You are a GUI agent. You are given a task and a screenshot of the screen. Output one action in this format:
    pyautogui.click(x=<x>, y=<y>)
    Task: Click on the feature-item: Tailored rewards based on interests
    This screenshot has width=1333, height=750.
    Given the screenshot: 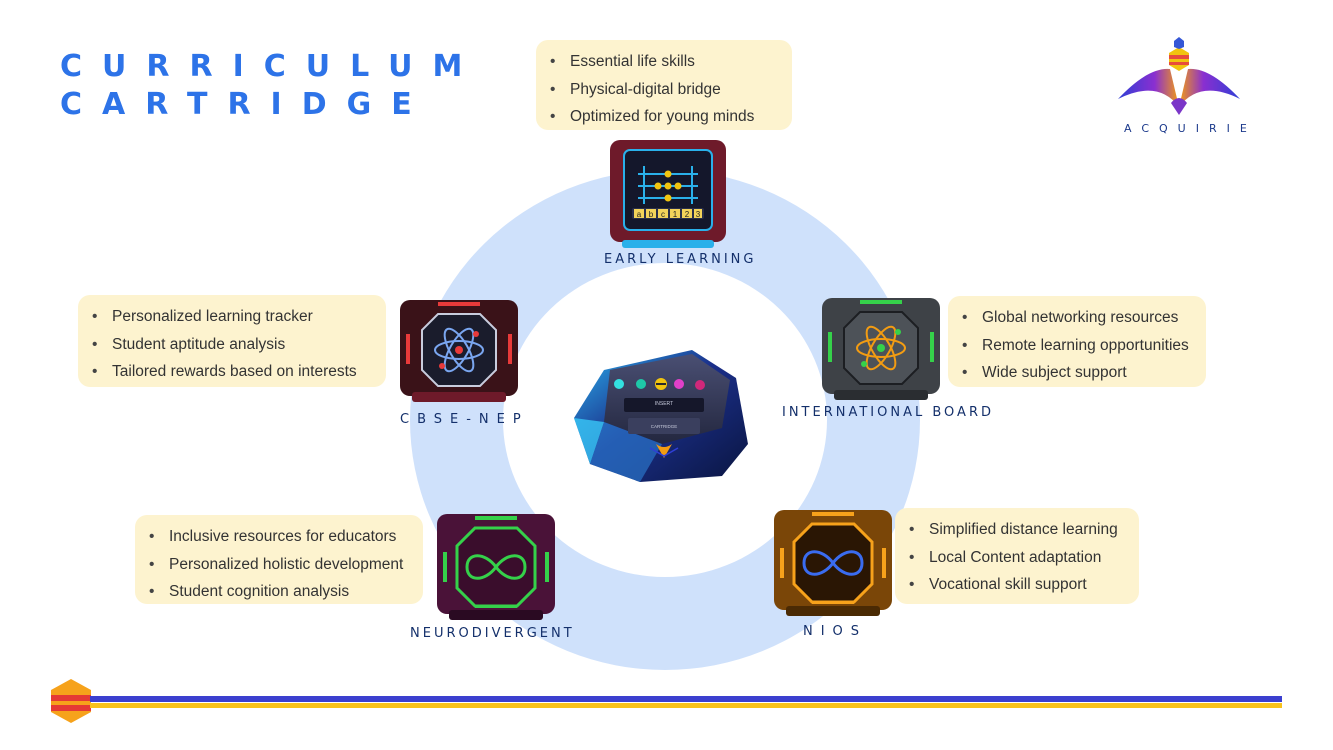 What is the action you would take?
    pyautogui.click(x=232, y=372)
    